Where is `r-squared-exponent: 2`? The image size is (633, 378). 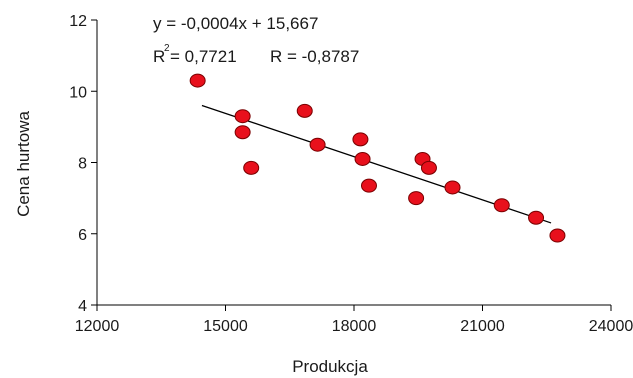 r-squared-exponent: 2 is located at coordinates (167, 48).